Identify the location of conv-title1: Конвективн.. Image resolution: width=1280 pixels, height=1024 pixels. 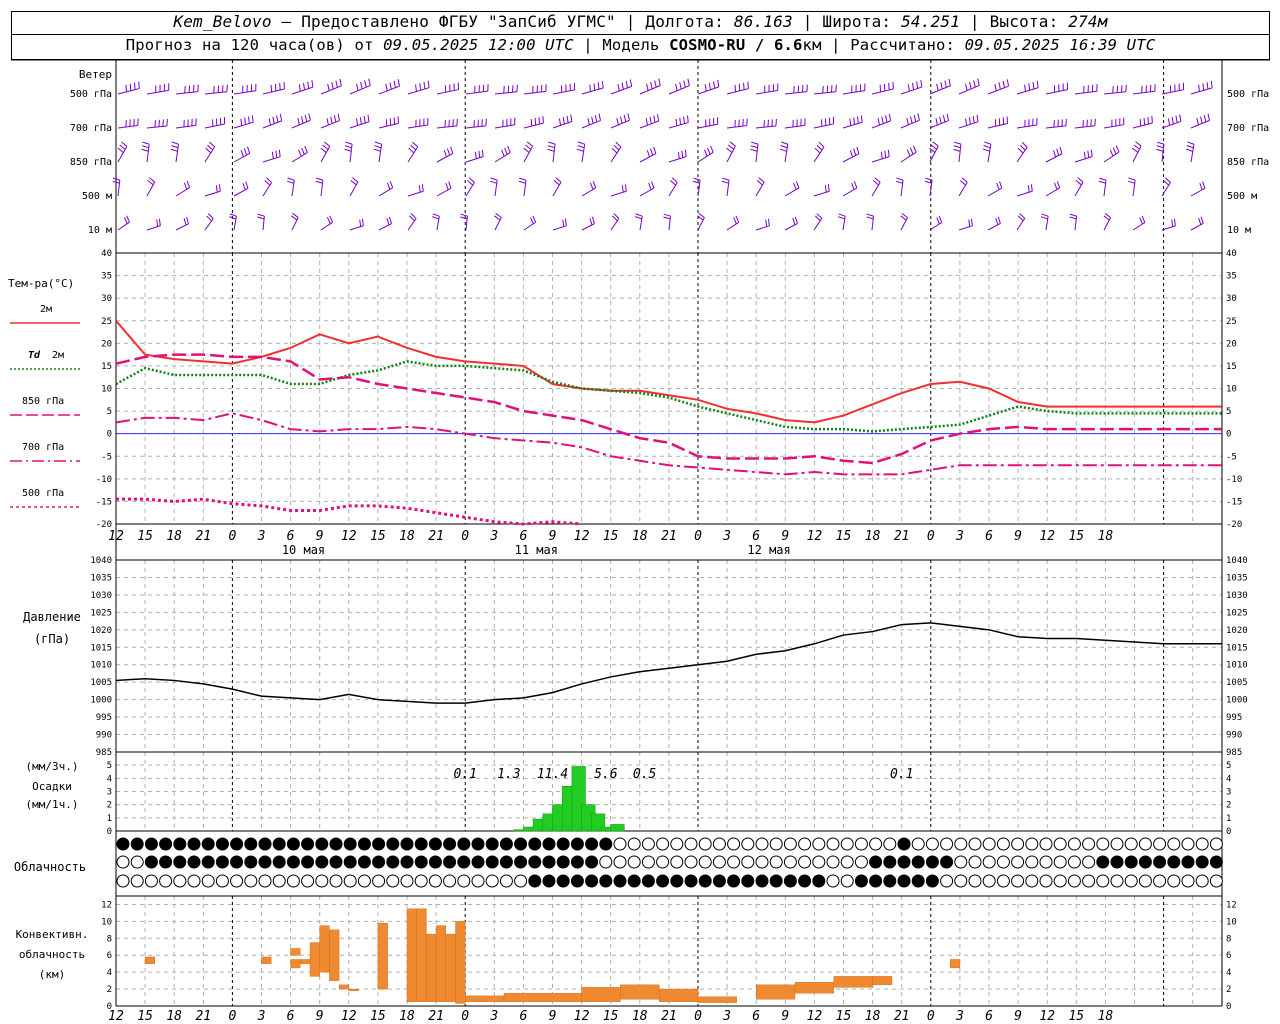
(52, 934).